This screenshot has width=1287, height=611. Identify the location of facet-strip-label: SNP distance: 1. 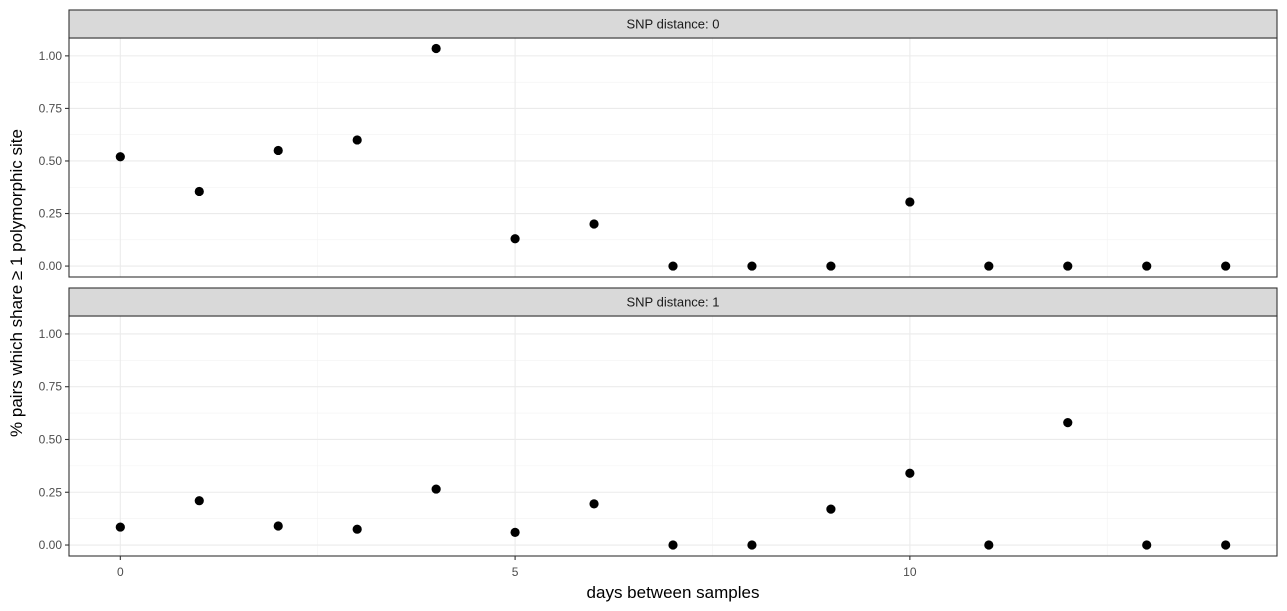
(673, 302).